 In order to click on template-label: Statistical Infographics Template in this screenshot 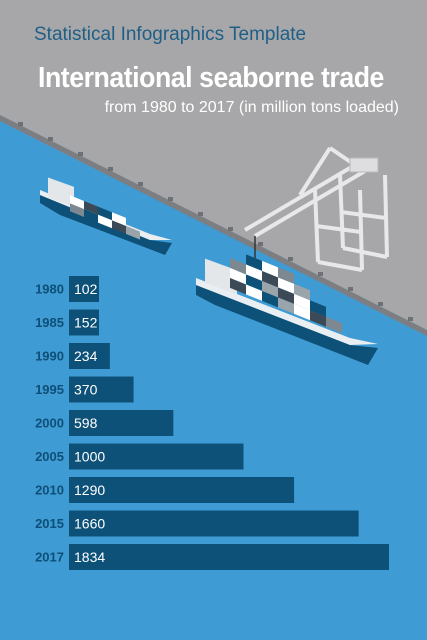, I will do `click(170, 34)`.